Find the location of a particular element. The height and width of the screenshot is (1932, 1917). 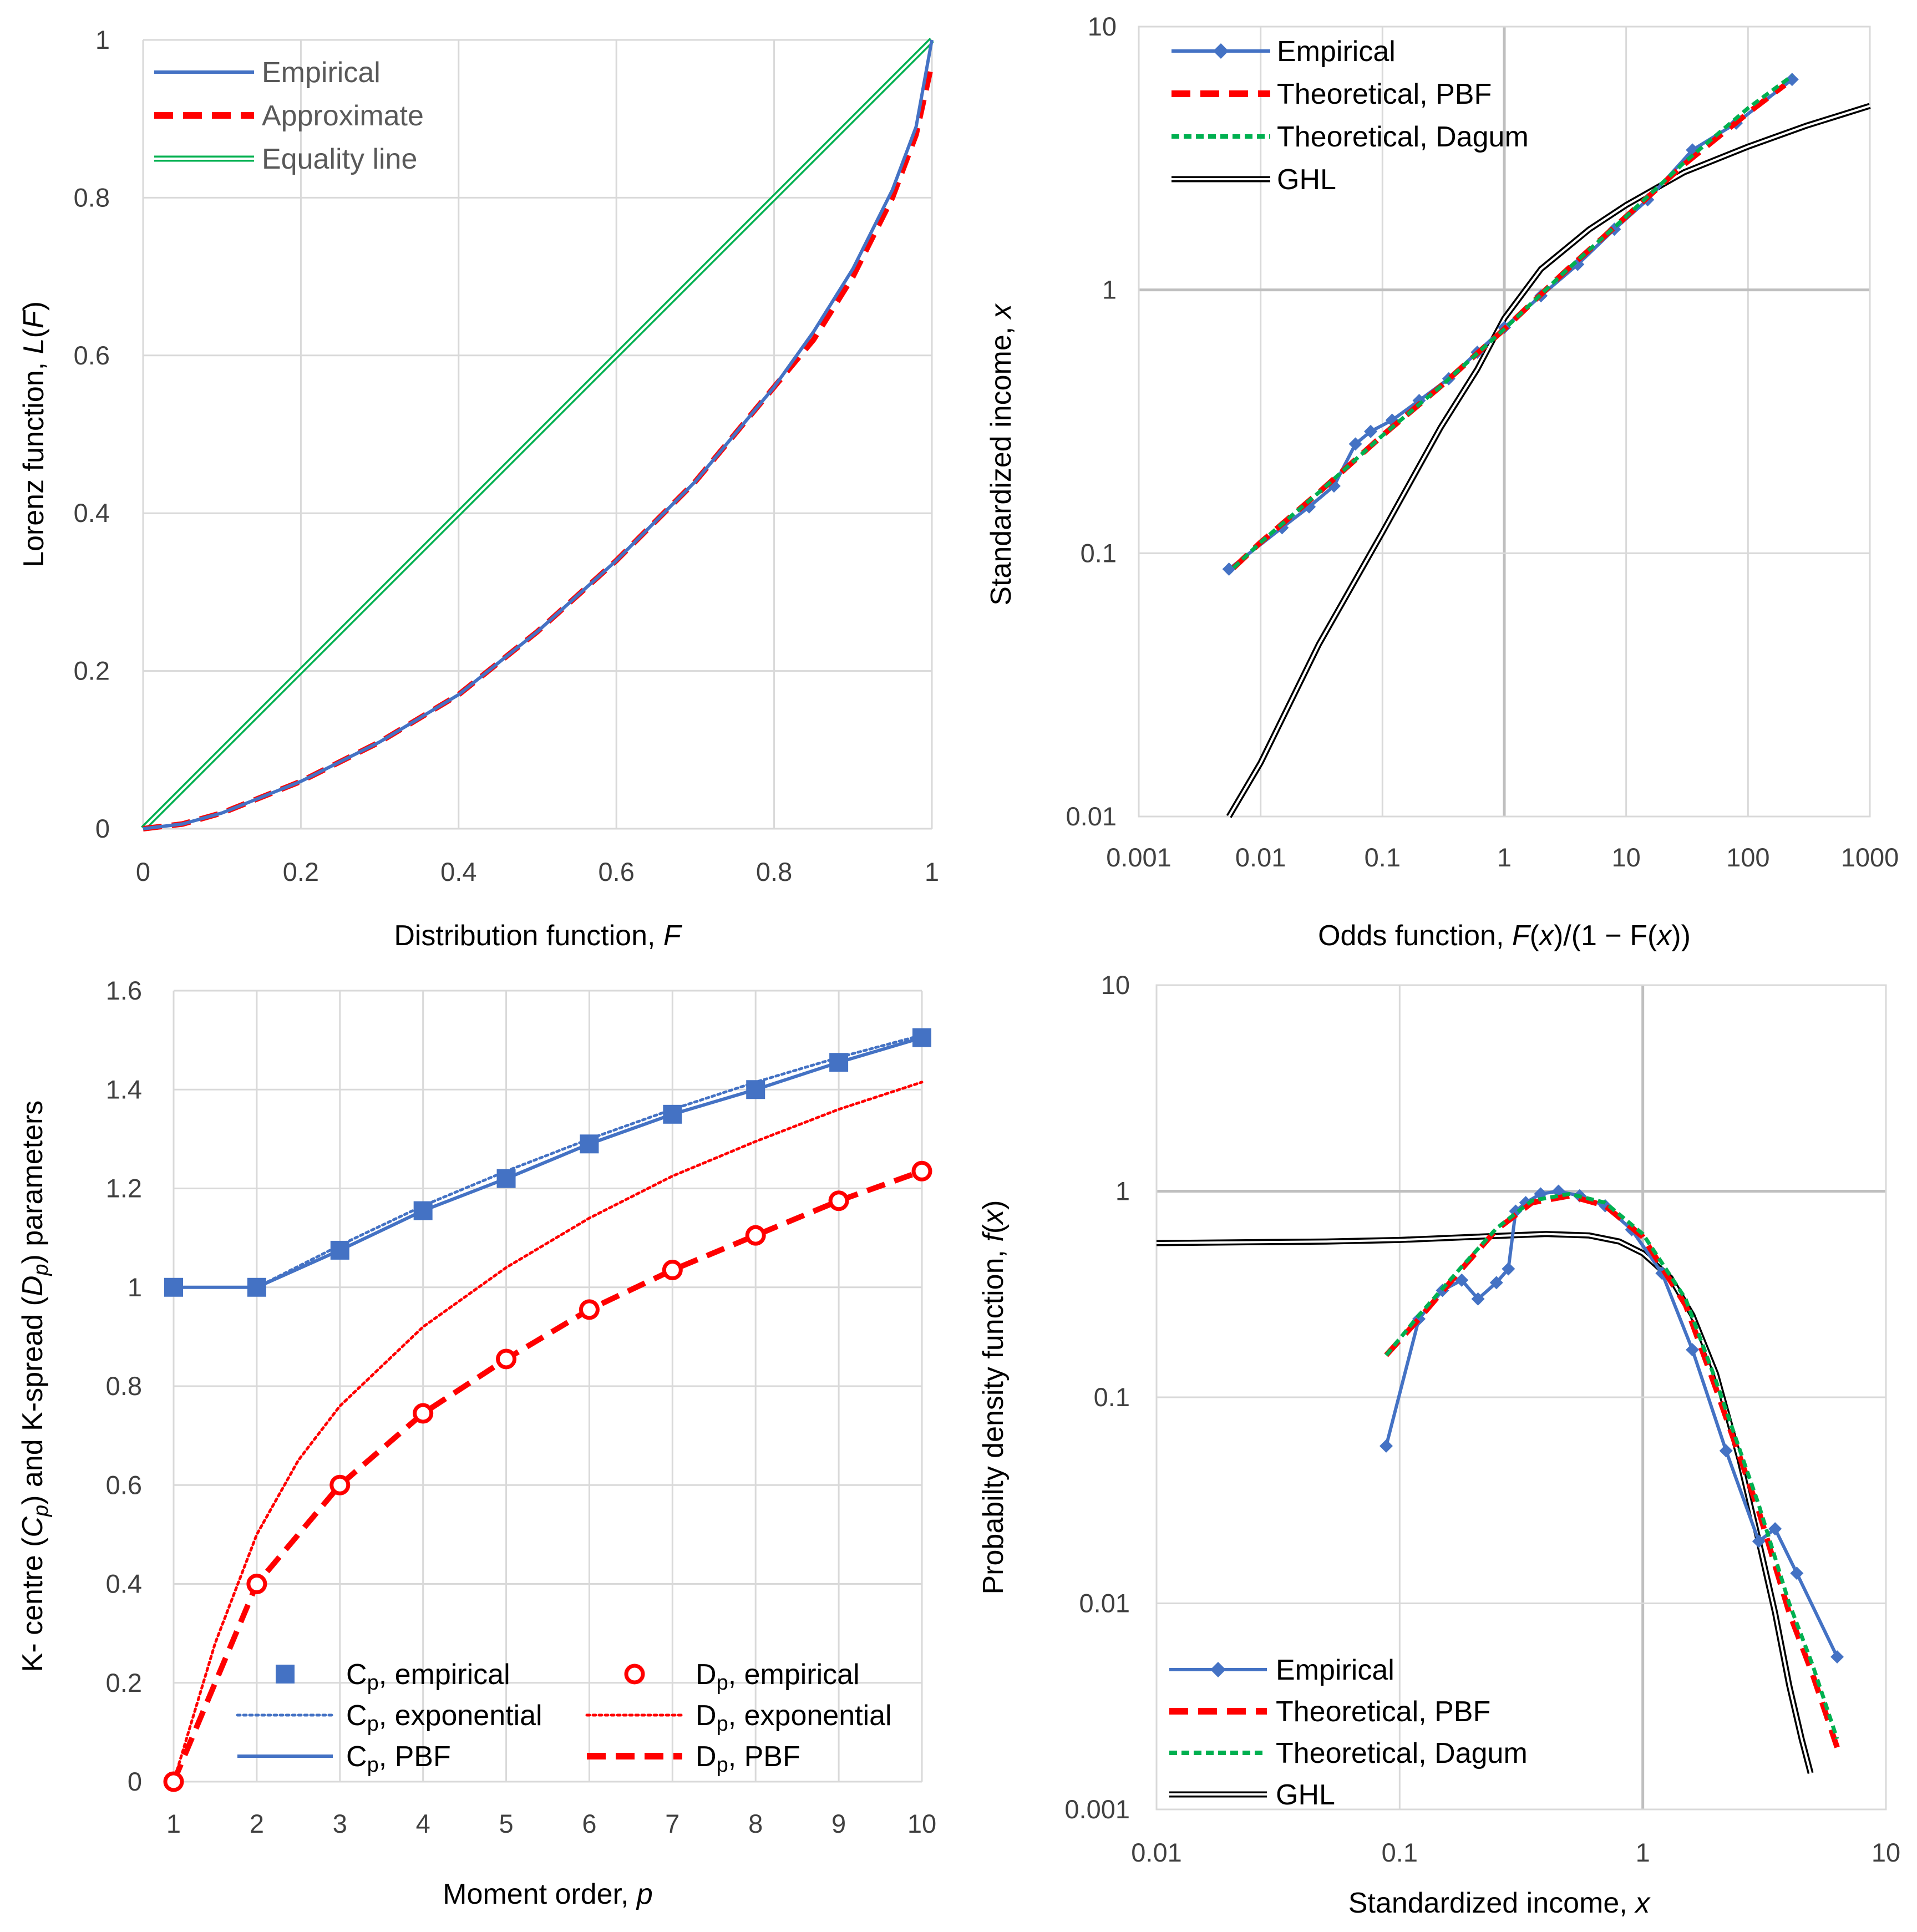

x-axis-title: Distribution function, F is located at coordinates (538, 936).